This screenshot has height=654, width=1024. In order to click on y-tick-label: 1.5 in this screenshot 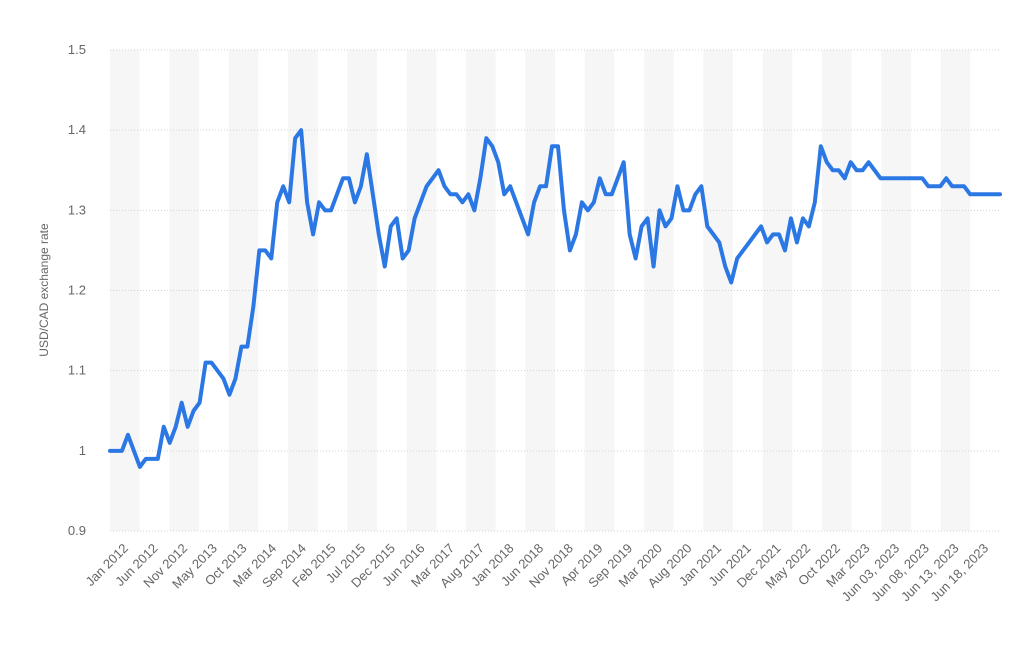, I will do `click(77, 49)`.